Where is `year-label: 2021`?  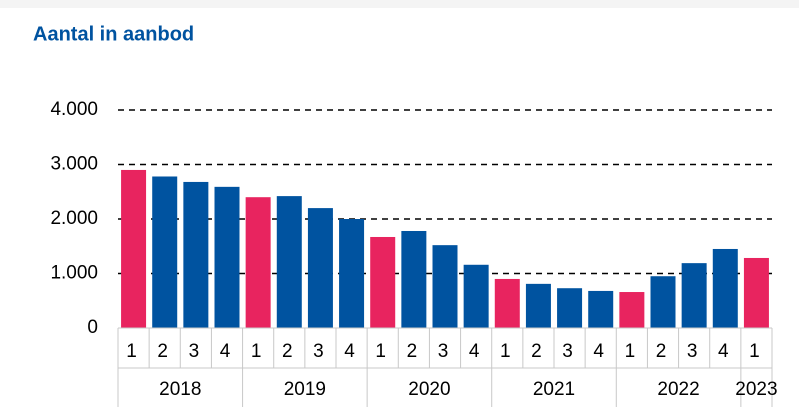 year-label: 2021 is located at coordinates (554, 389).